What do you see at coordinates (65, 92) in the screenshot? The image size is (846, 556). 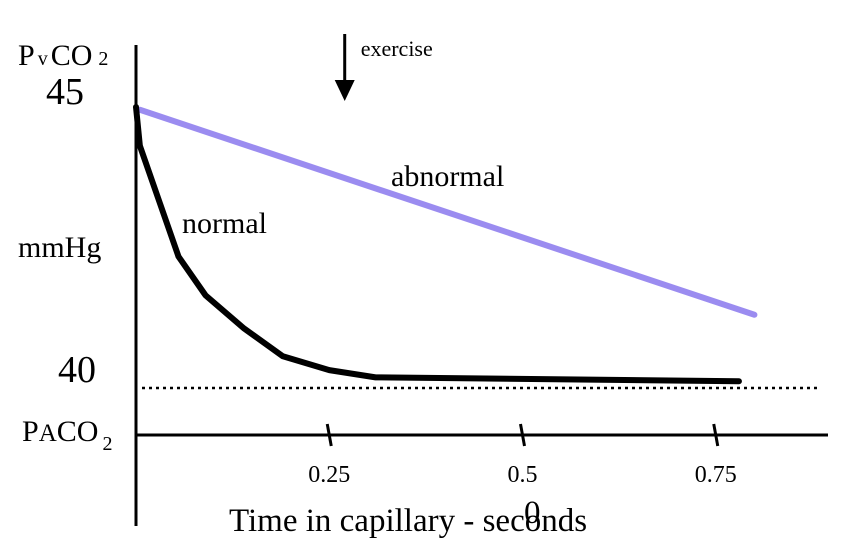 I see `y-value-45: 45` at bounding box center [65, 92].